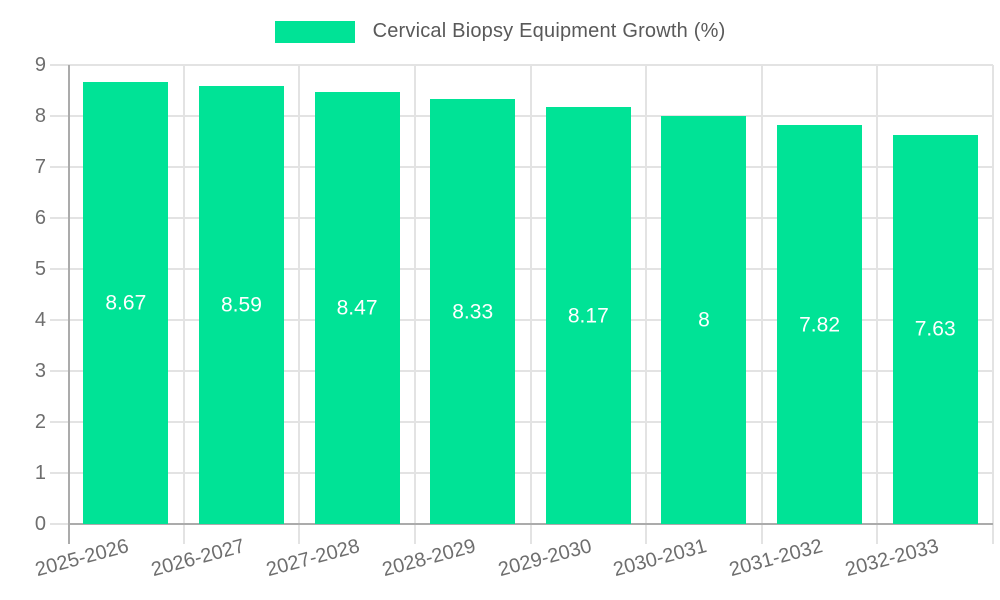 This screenshot has width=1000, height=600. I want to click on y-axis-tick-label: 6, so click(40, 218).